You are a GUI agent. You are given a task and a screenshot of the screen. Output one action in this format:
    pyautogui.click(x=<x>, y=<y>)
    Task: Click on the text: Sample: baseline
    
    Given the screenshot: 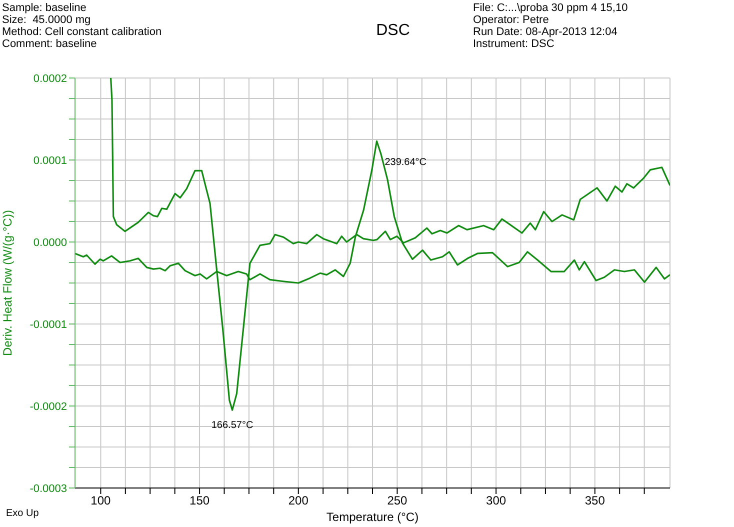 What is the action you would take?
    pyautogui.click(x=45, y=8)
    